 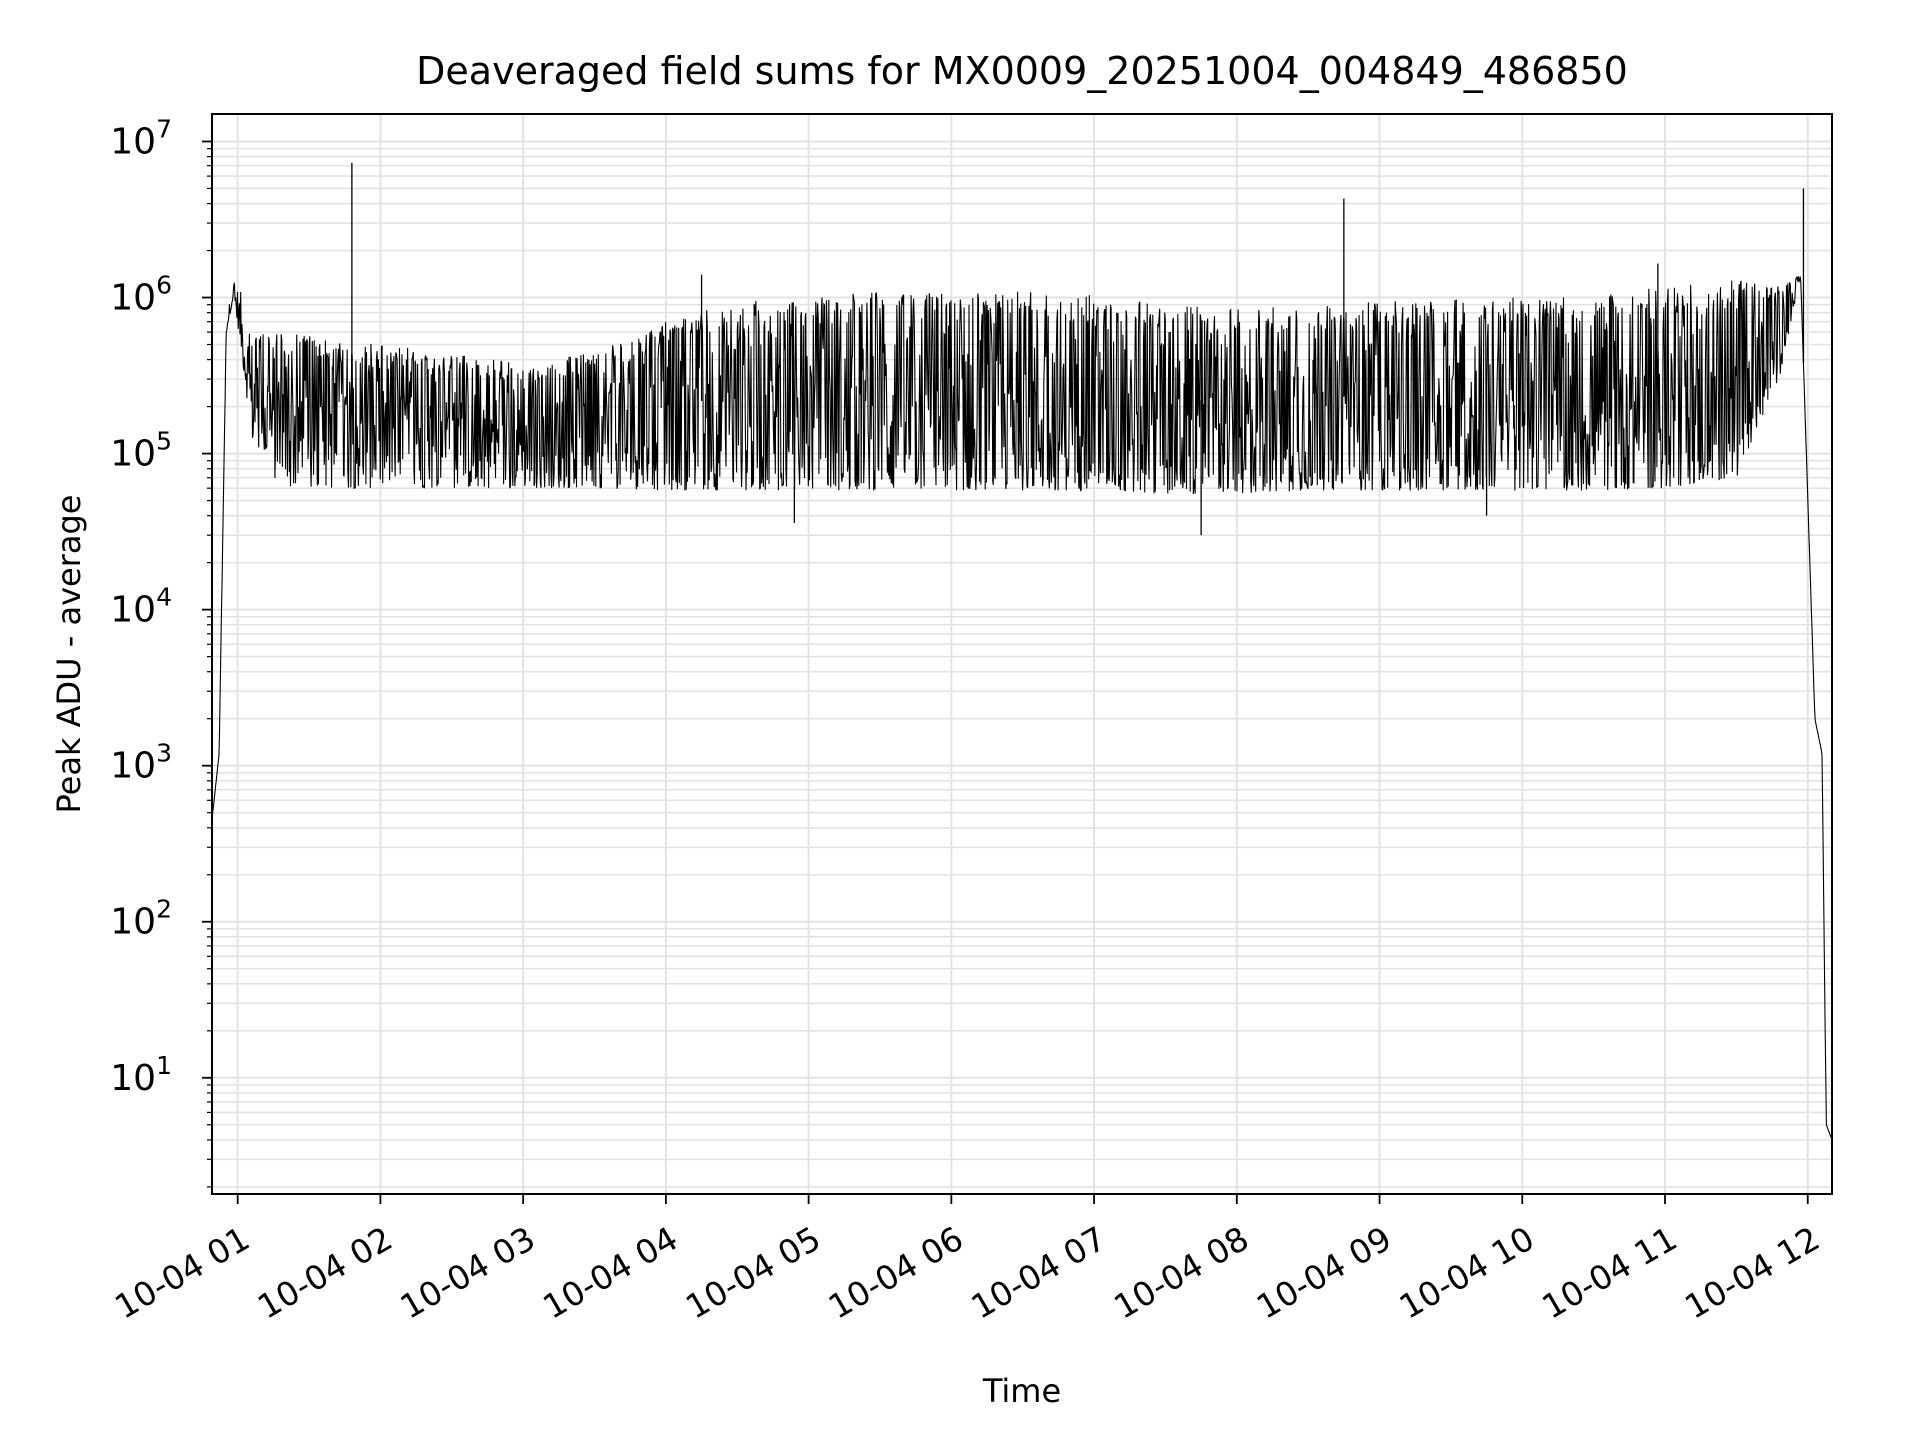 What do you see at coordinates (141, 138) in the screenshot?
I see `y-tick-label: 10⁷` at bounding box center [141, 138].